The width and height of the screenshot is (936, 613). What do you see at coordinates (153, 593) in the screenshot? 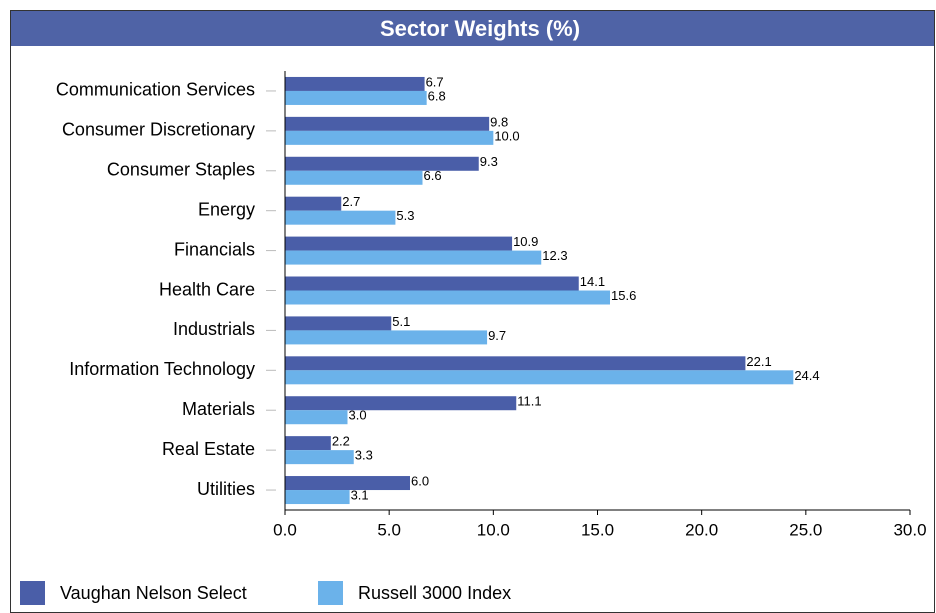
I see `legend-label: Vaughan Nelson Select` at bounding box center [153, 593].